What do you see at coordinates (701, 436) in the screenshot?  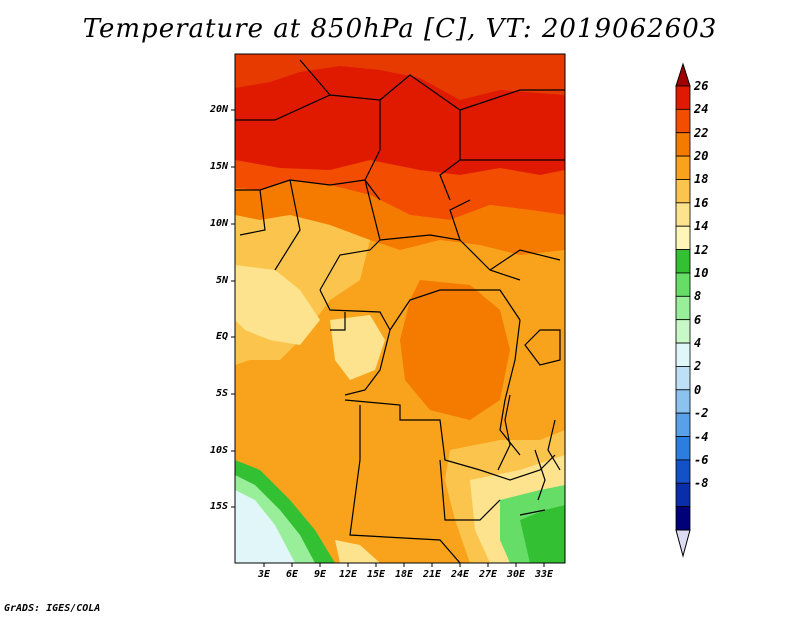 I see `colorbar-label: -4` at bounding box center [701, 436].